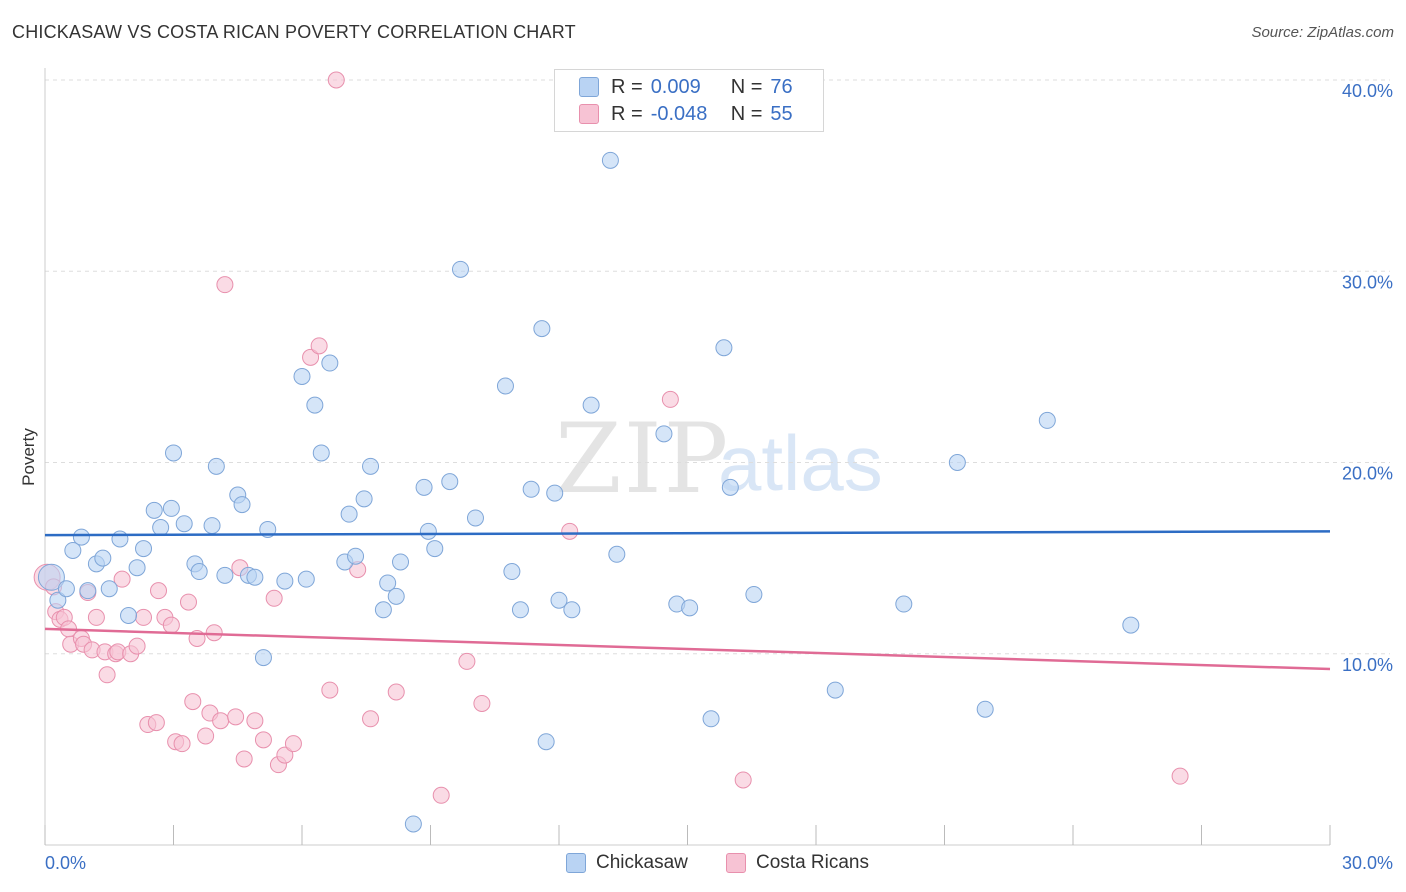 The height and width of the screenshot is (892, 1406). What do you see at coordinates (1367, 863) in the screenshot?
I see `x-tick-label: 30.0%` at bounding box center [1367, 863].